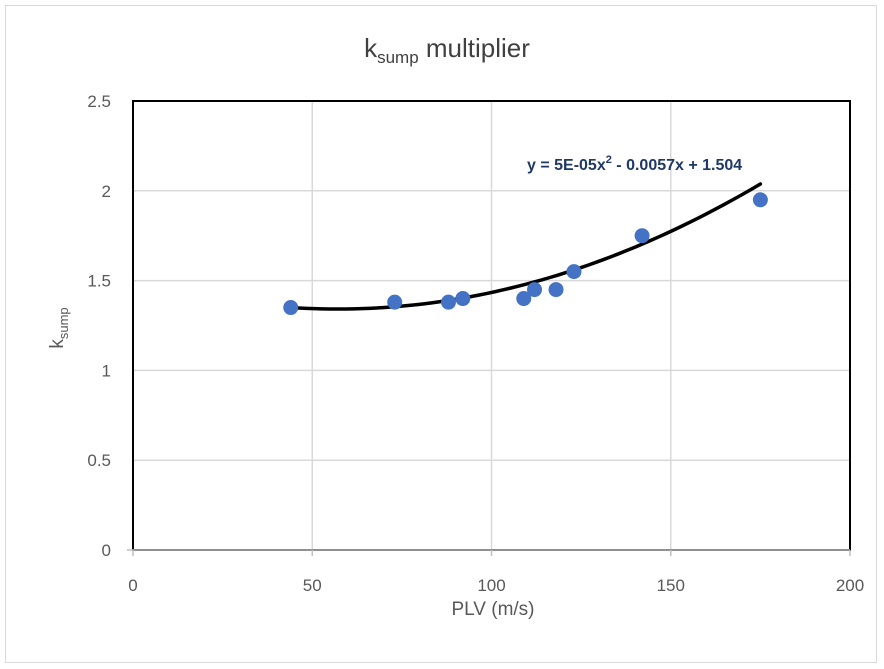  What do you see at coordinates (57, 344) in the screenshot?
I see `y-axis-title-main: k` at bounding box center [57, 344].